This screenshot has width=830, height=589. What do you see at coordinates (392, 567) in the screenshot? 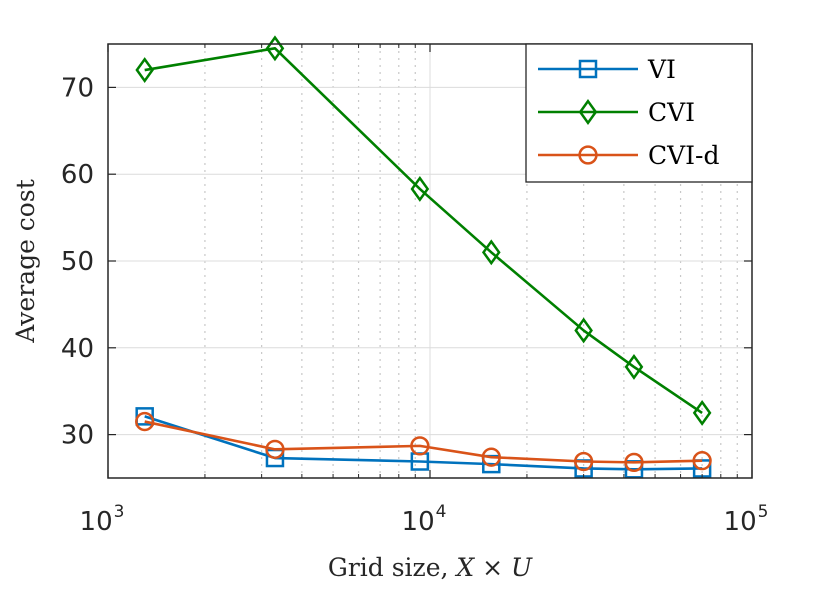
I see `x-axis-label-text: Grid size,` at bounding box center [392, 567].